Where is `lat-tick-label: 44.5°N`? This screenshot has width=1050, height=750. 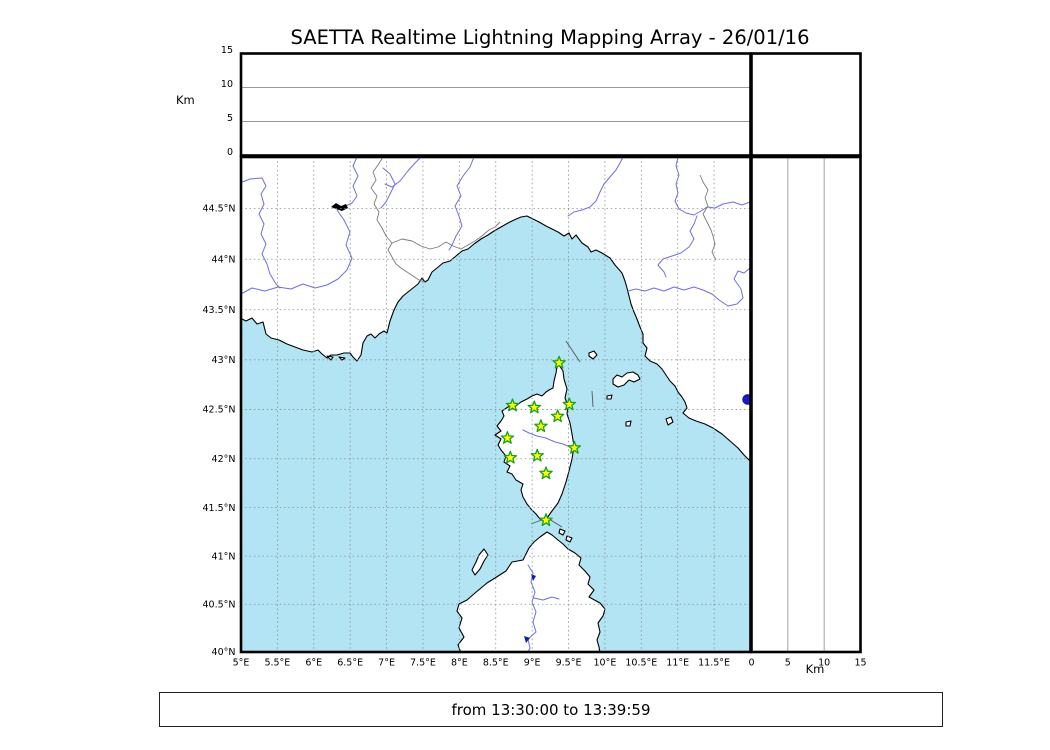
lat-tick-label: 44.5°N is located at coordinates (218, 209).